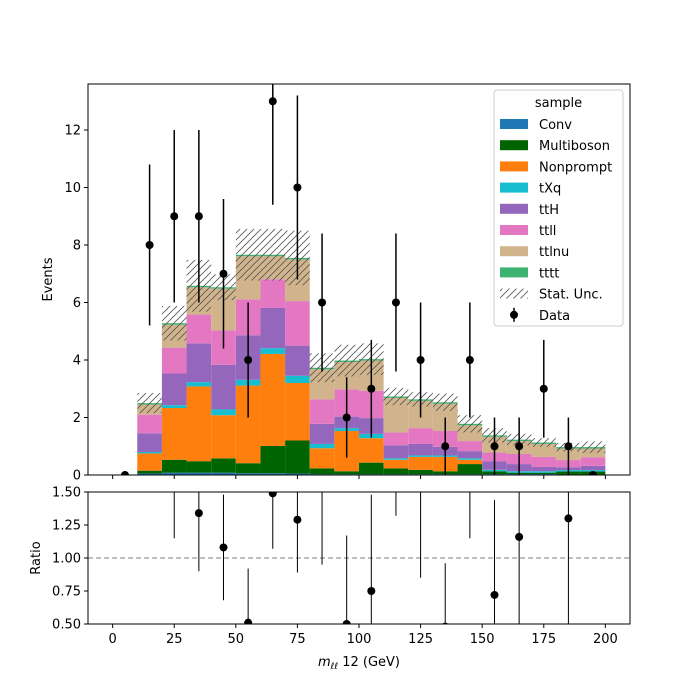 The width and height of the screenshot is (700, 700). What do you see at coordinates (236, 639) in the screenshot?
I see `x-tick-label: 50` at bounding box center [236, 639].